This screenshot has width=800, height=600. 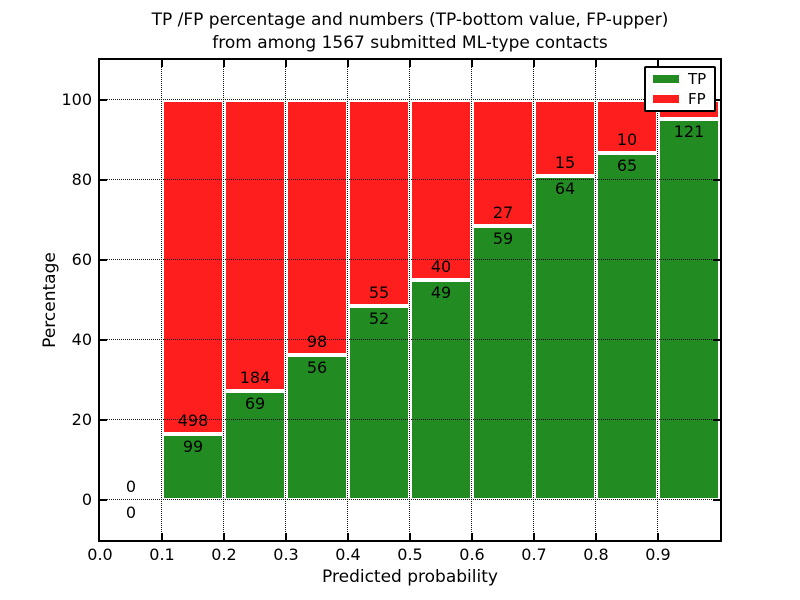 What do you see at coordinates (317, 341) in the screenshot?
I see `bar-label-fp: 98` at bounding box center [317, 341].